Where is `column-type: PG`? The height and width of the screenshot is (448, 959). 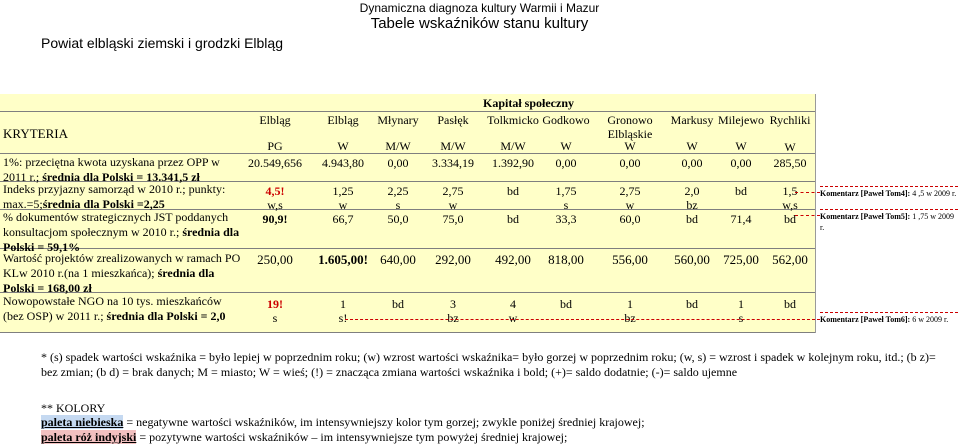
column-type: PG is located at coordinates (275, 146).